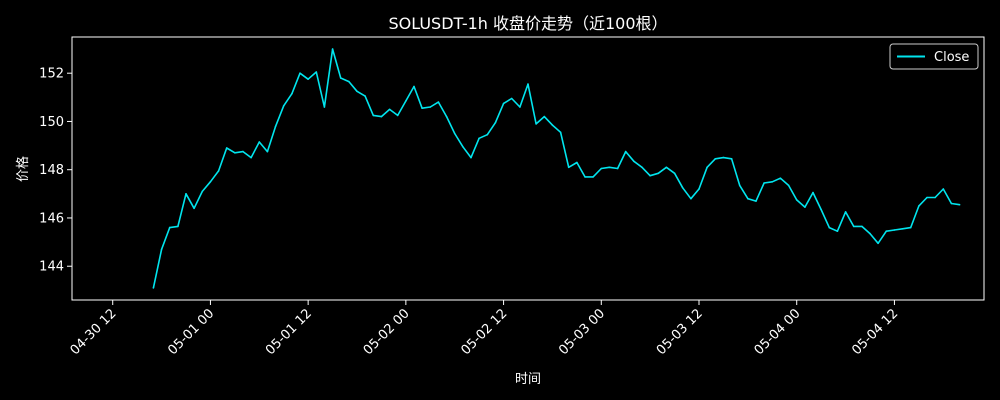  I want to click on y-tick-label: 152, so click(51, 74).